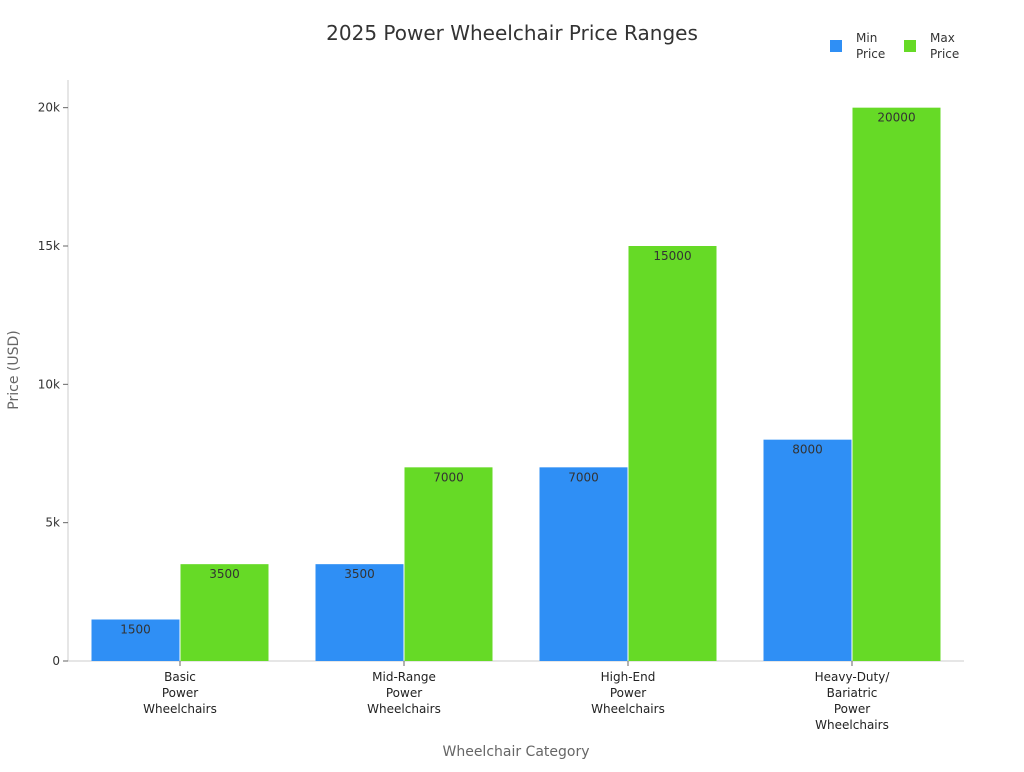  What do you see at coordinates (836, 46) in the screenshot?
I see `legend-swatch-min-price` at bounding box center [836, 46].